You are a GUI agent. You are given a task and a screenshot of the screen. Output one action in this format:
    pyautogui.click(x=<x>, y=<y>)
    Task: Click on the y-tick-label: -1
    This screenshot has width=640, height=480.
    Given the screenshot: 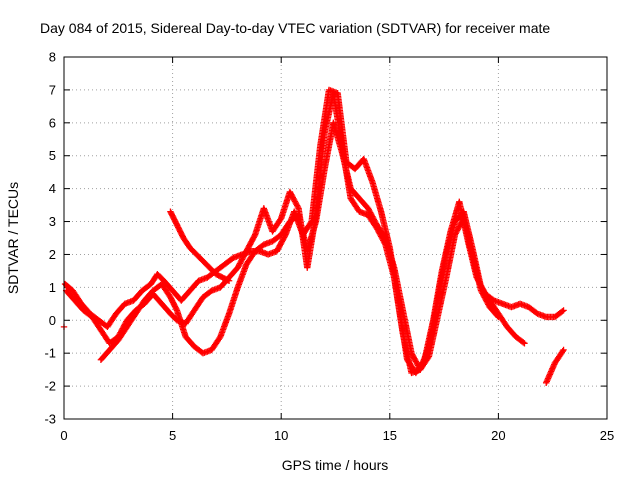 What is the action you would take?
    pyautogui.click(x=50, y=353)
    